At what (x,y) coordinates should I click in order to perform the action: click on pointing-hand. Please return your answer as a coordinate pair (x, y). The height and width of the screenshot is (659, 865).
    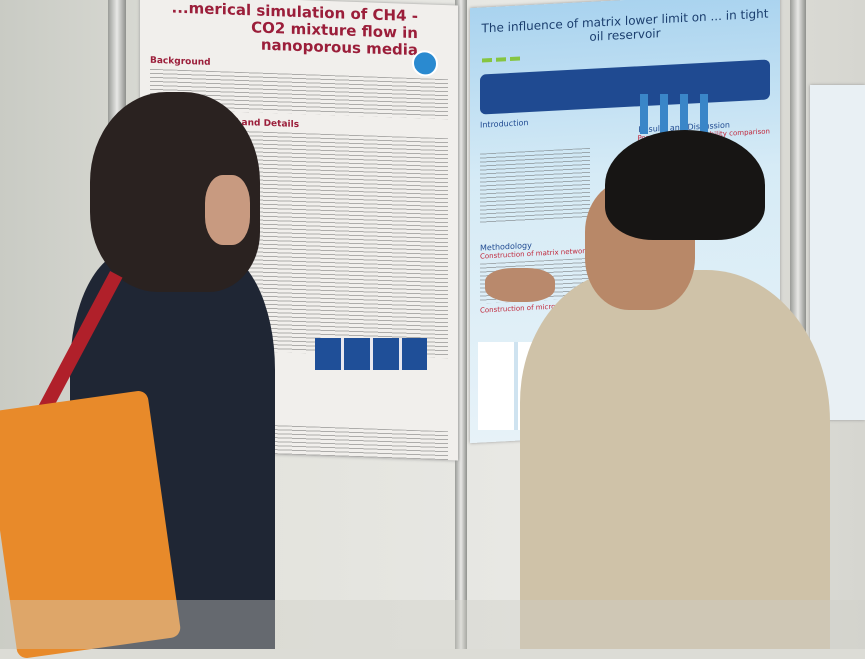
    Looking at the image, I should click on (520, 285).